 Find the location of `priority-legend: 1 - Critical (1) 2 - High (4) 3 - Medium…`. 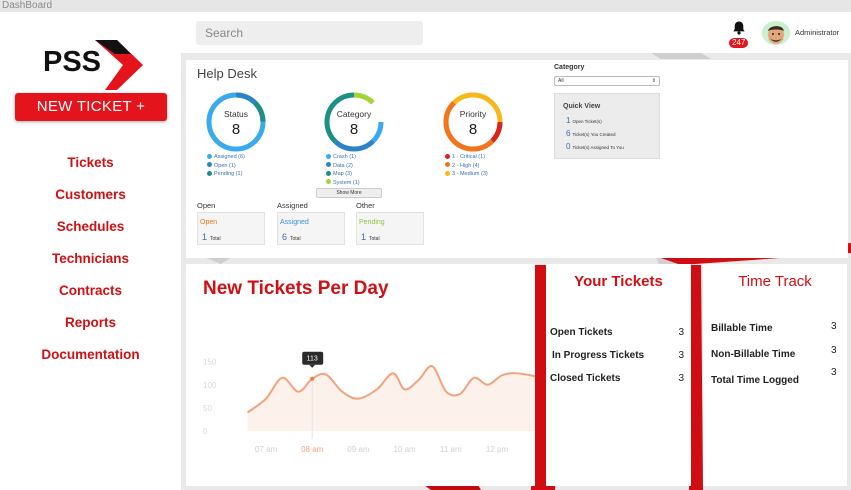

priority-legend: 1 - Critical (1) 2 - High (4) 3 - Medium… is located at coordinates (466, 166).